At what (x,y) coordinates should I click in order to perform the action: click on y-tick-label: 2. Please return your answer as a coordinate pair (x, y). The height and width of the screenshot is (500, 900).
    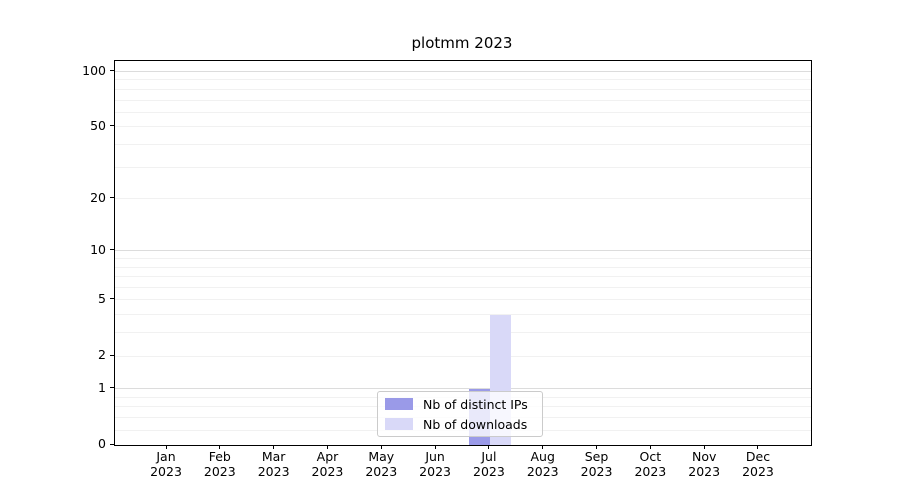
    Looking at the image, I should click on (102, 355).